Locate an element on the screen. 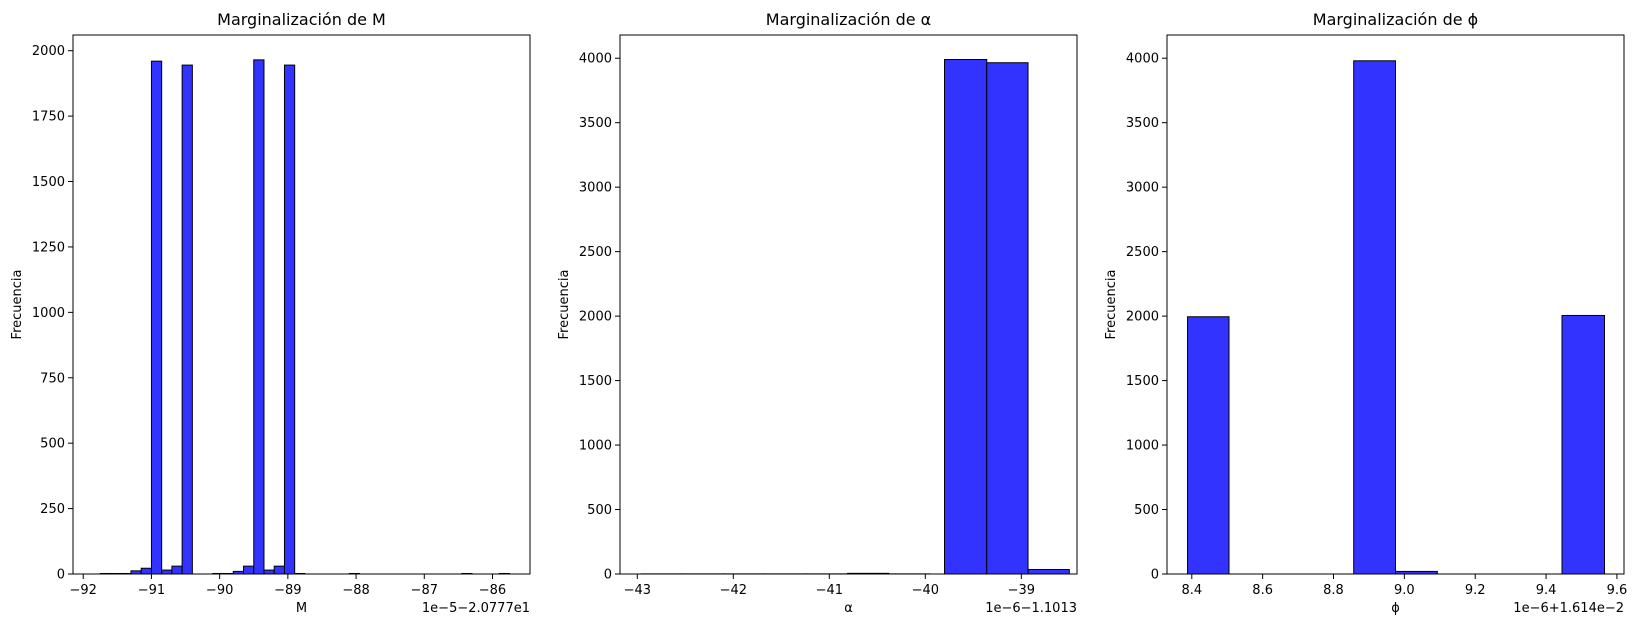 This screenshot has width=1637, height=631. x-axis-label: M is located at coordinates (301, 608).